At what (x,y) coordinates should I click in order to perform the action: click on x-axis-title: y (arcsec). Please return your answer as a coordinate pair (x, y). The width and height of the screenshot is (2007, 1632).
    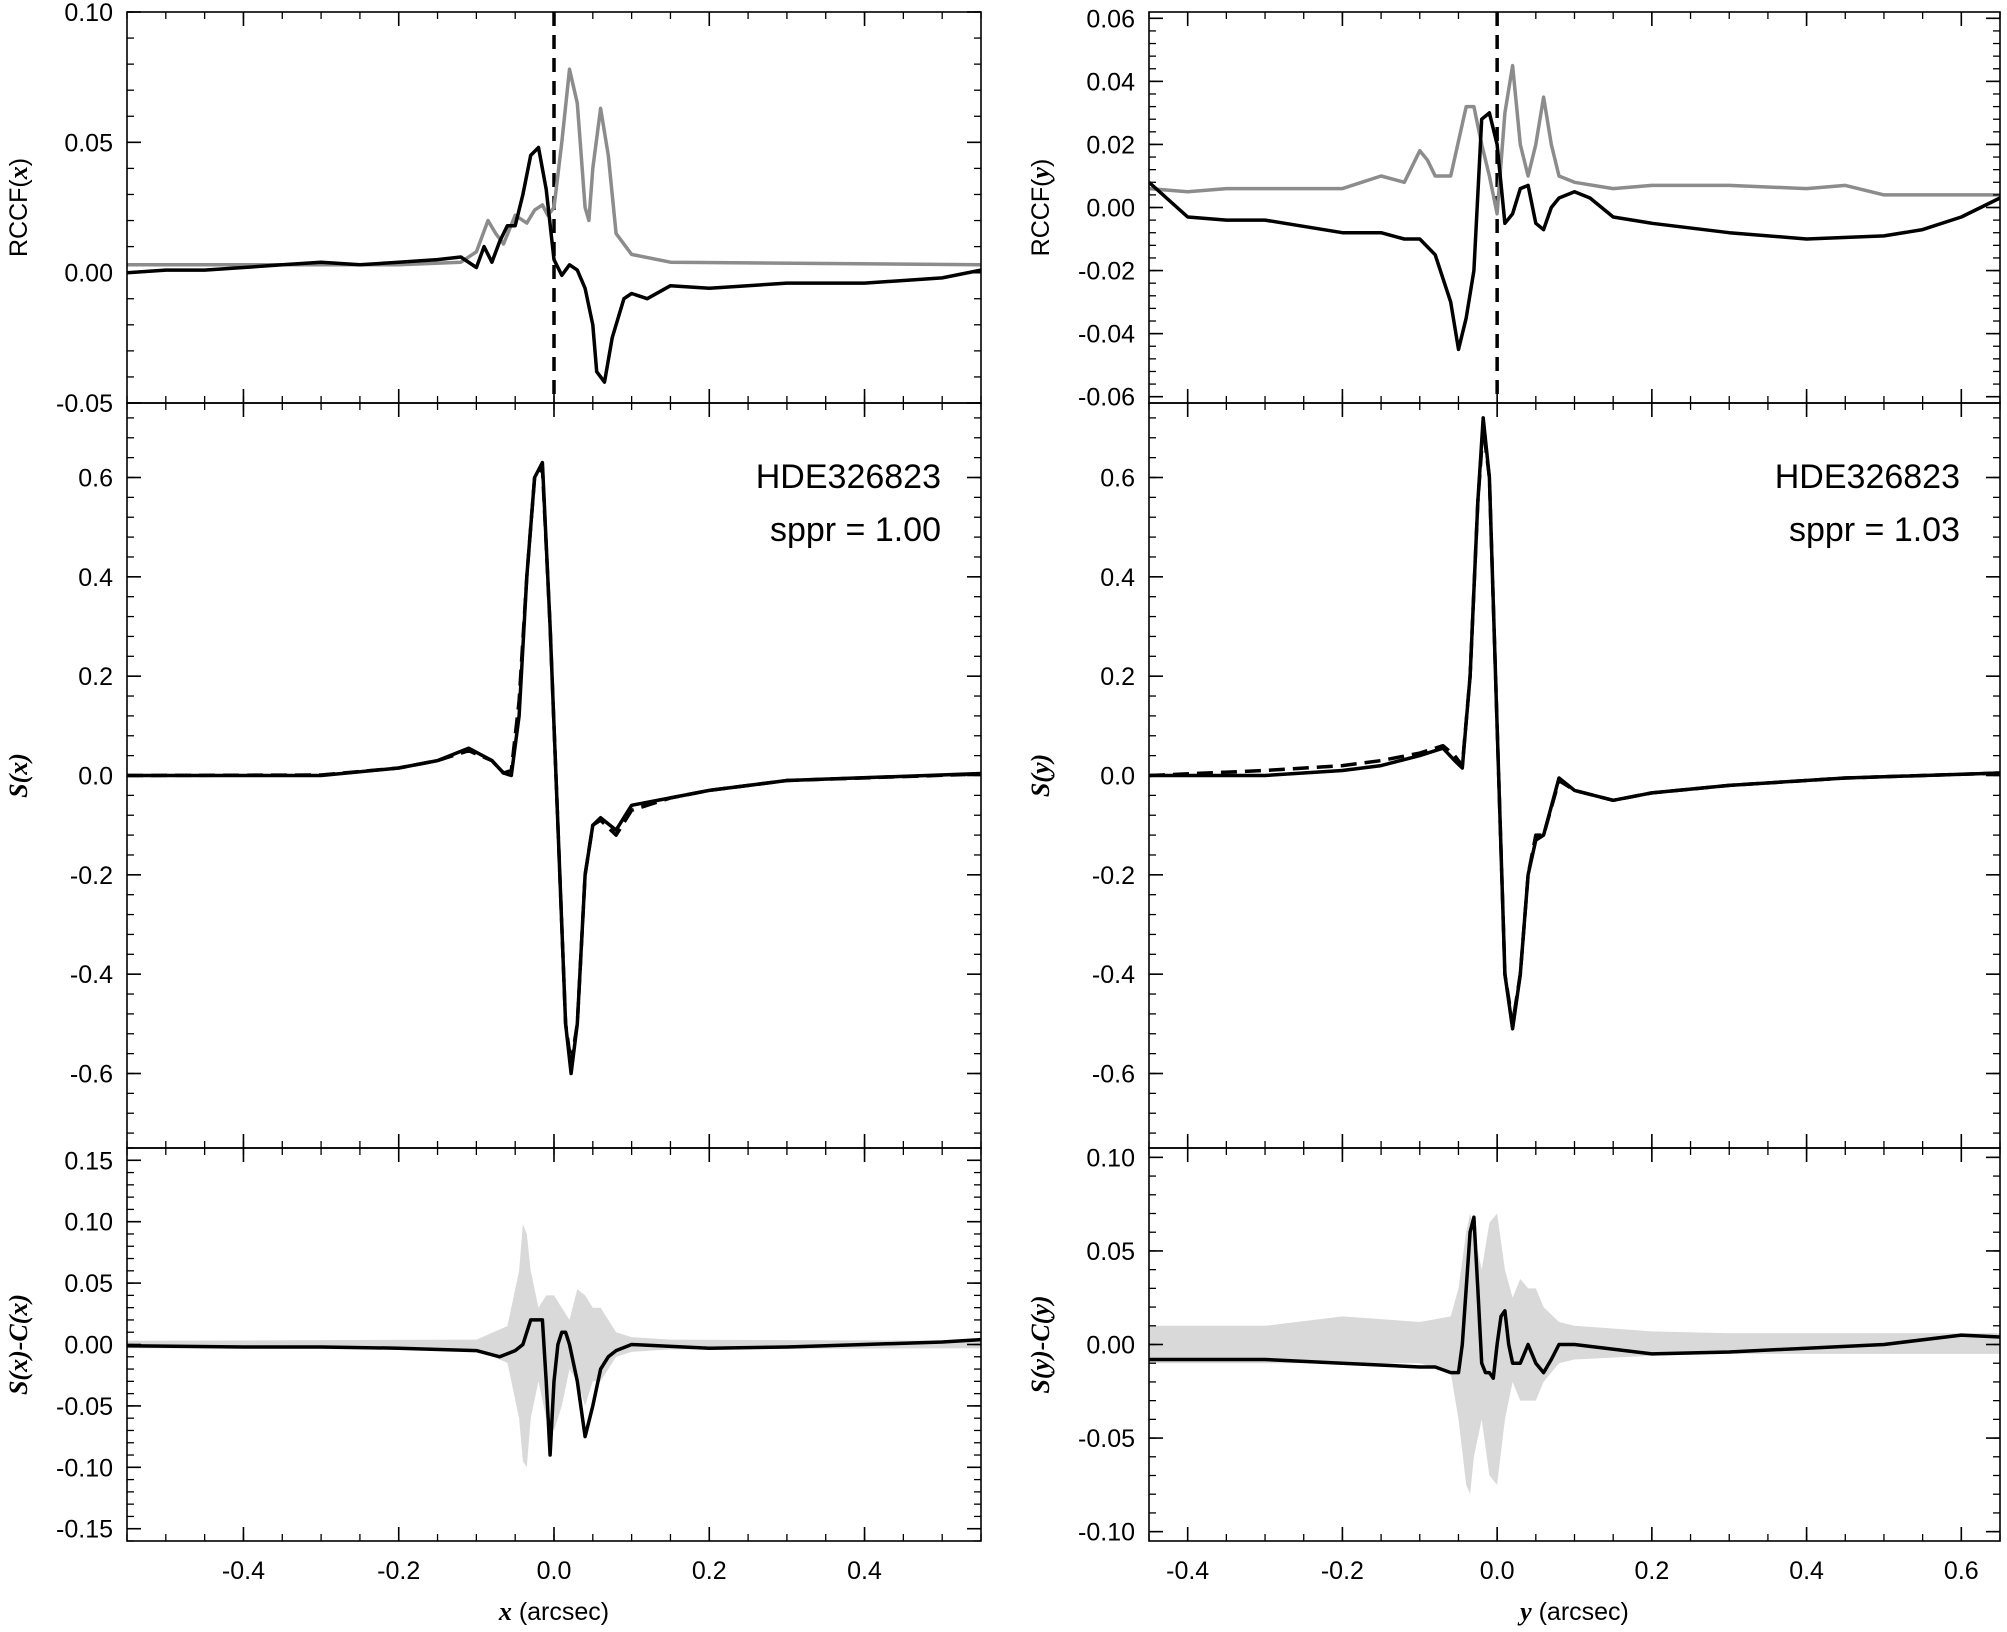
    Looking at the image, I should click on (1573, 1611).